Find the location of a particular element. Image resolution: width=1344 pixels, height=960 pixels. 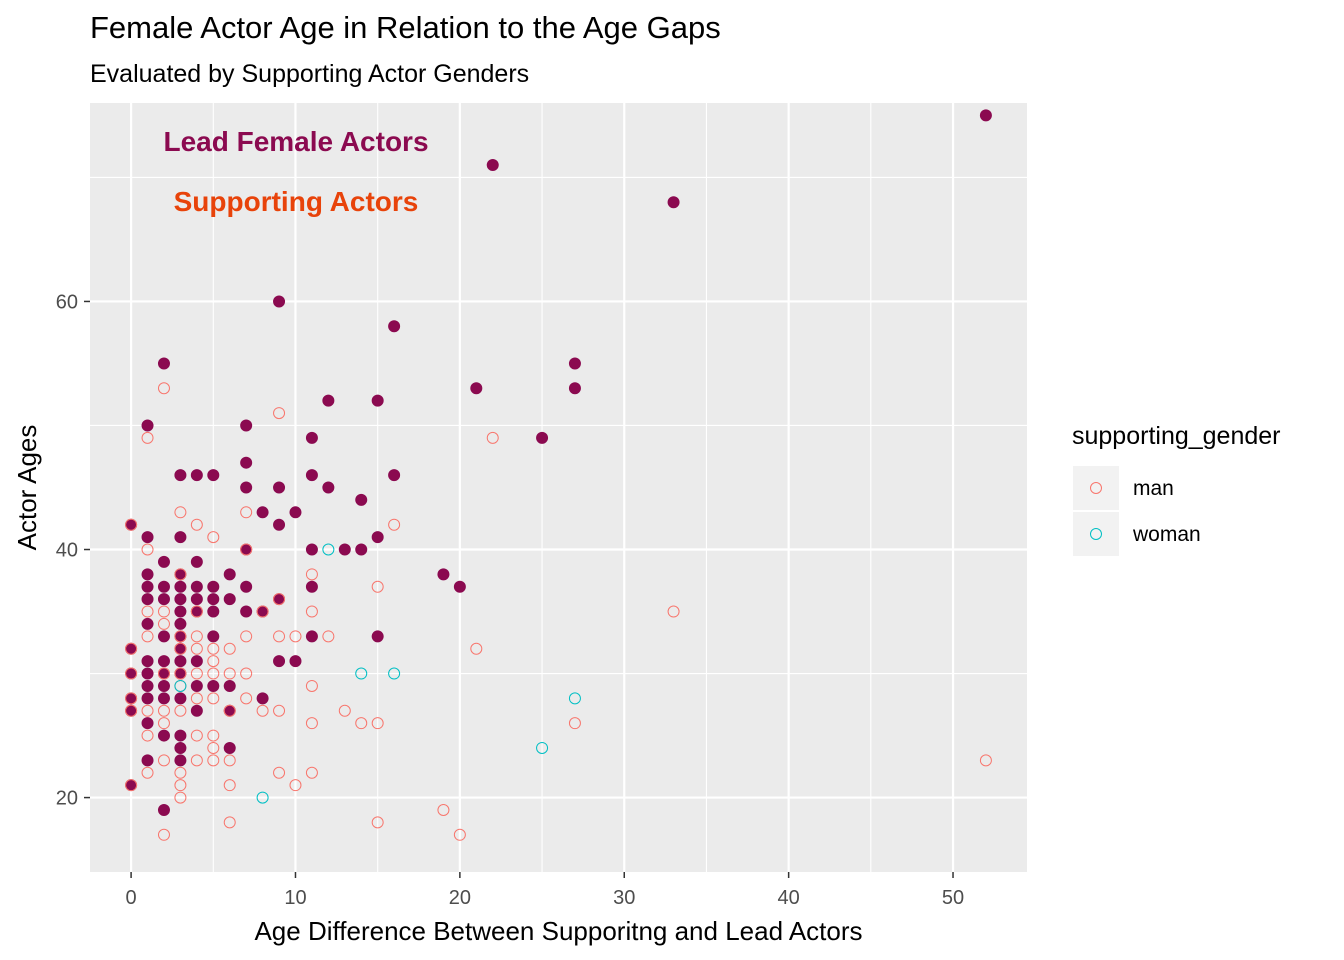

legend-marker-woman is located at coordinates (1096, 534).